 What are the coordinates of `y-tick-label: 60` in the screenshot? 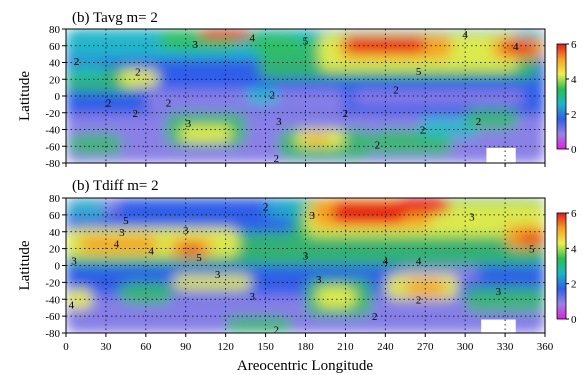 It's located at (55, 47).